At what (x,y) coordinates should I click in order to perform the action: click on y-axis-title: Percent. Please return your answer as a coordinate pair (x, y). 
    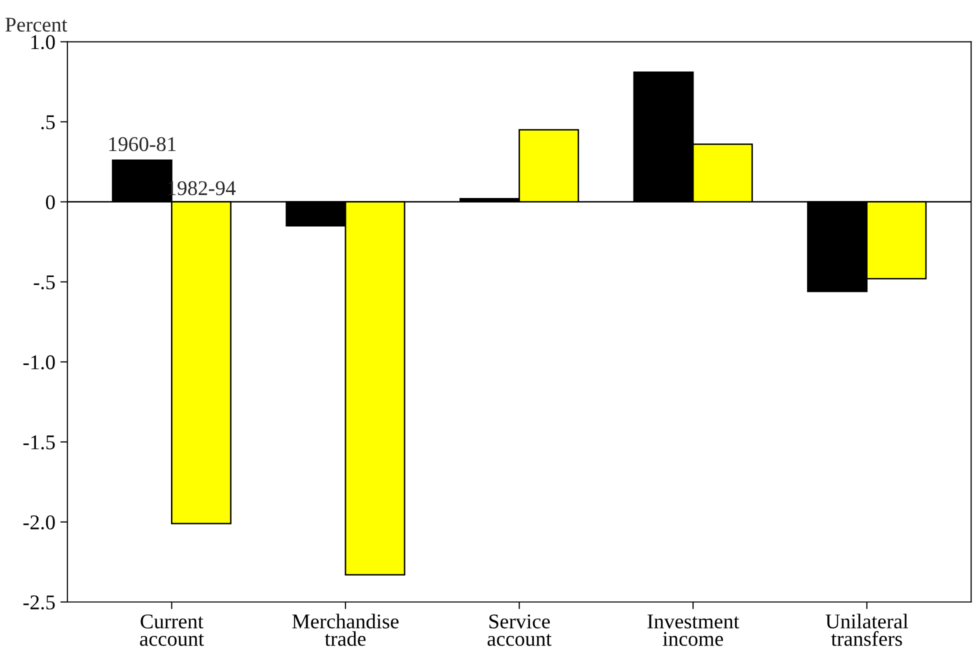
    Looking at the image, I should click on (36, 25).